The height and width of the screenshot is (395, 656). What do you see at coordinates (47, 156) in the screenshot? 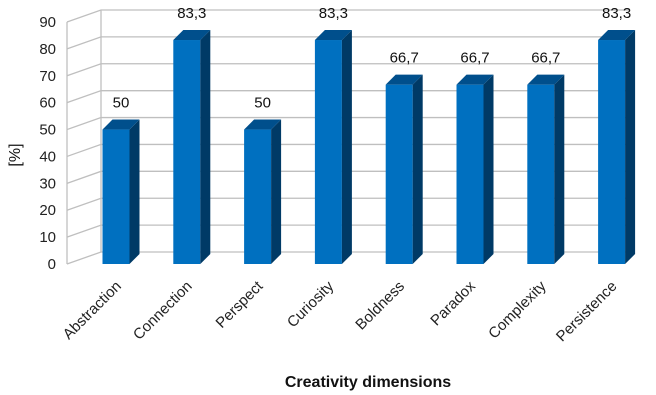
I see `y-tick-label: 40` at bounding box center [47, 156].